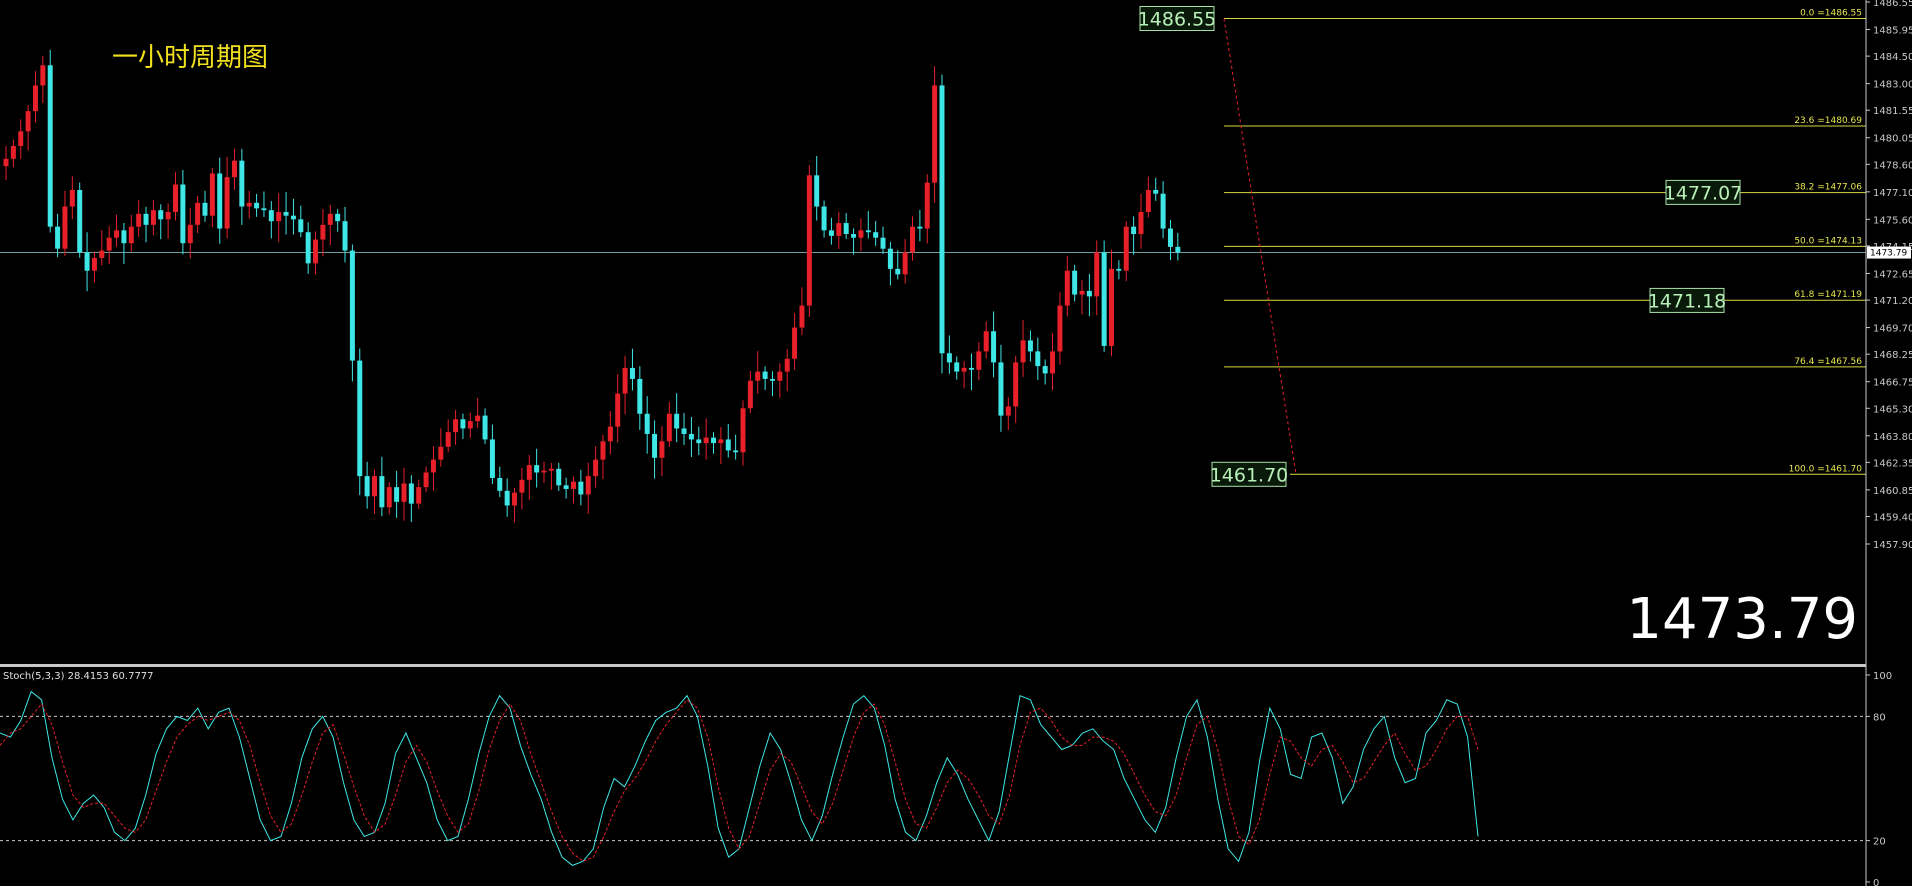 This screenshot has height=886, width=1912. I want to click on price-tick-label: 1477.10, so click(1892, 193).